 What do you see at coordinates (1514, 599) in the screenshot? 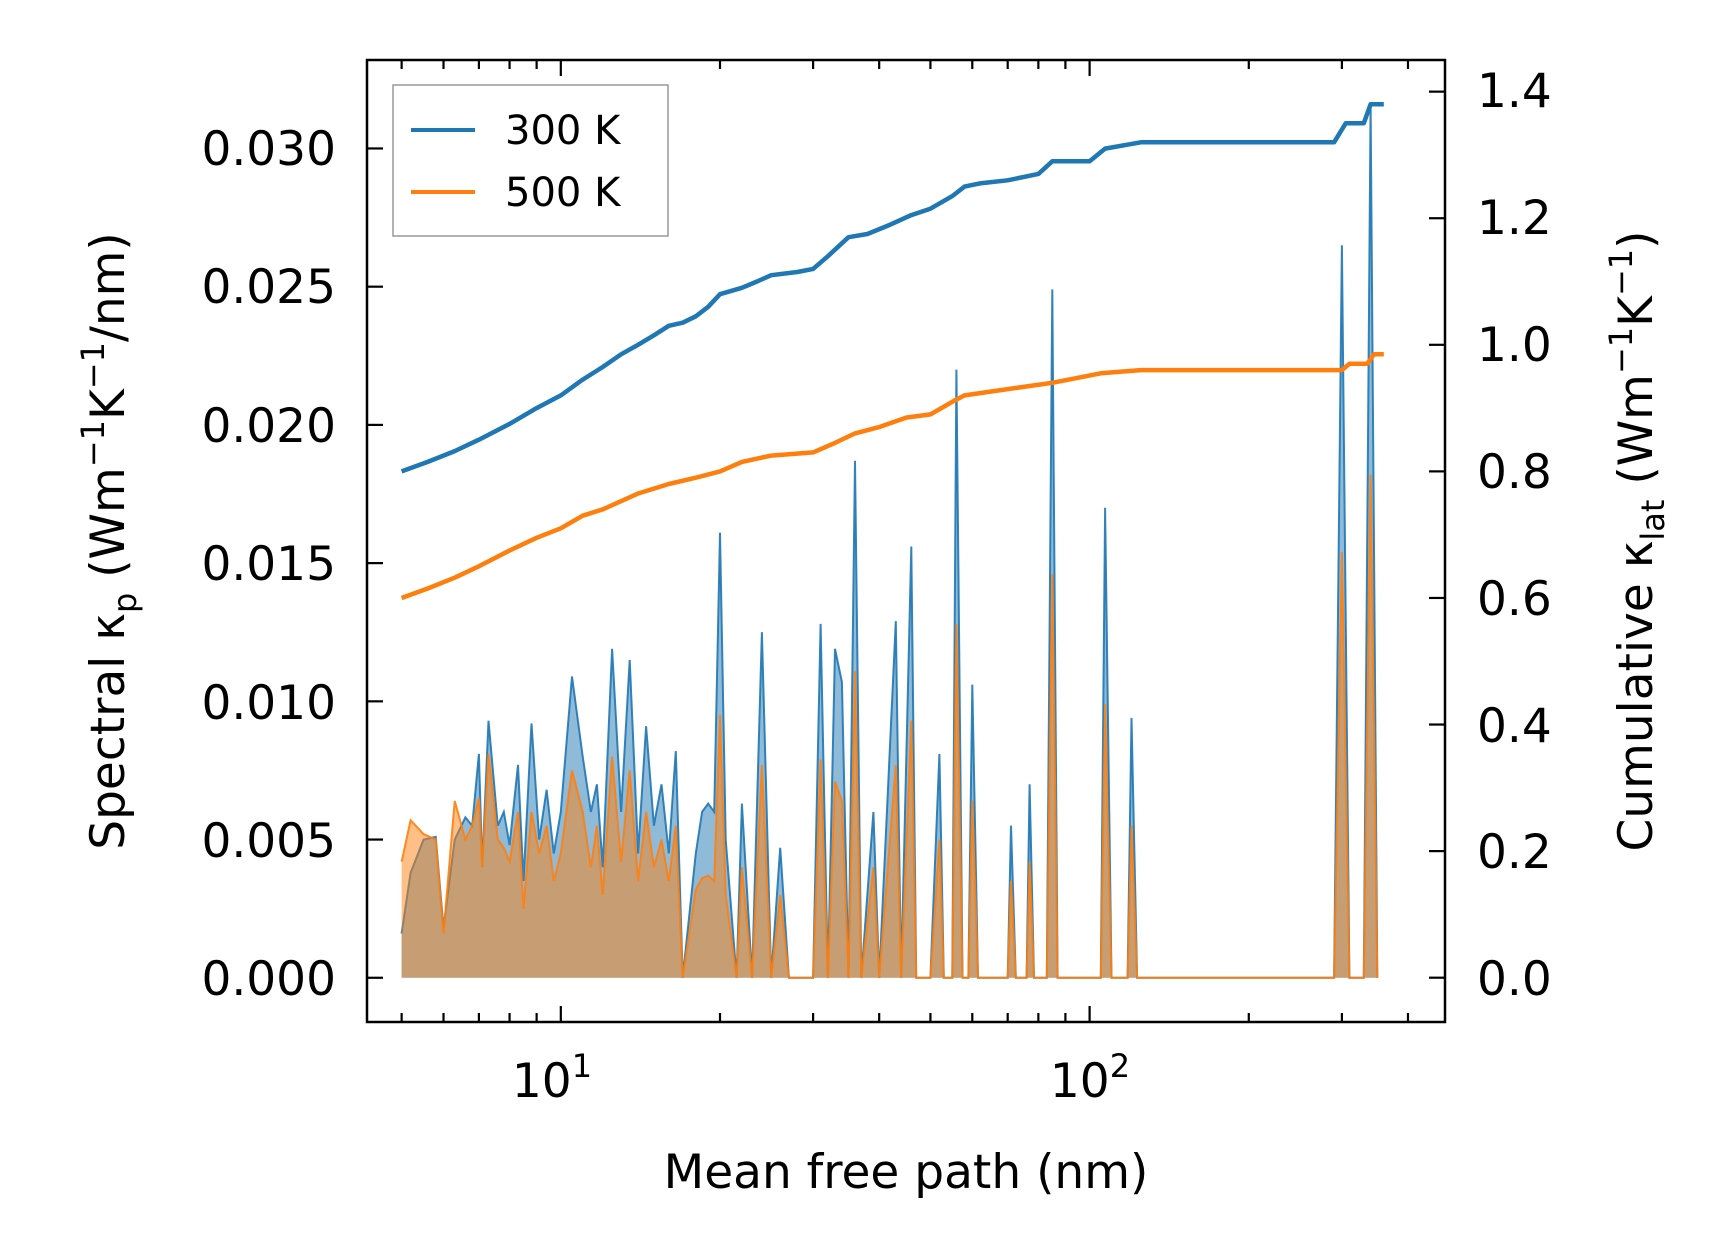
I see `right-tick-label: 0.6` at bounding box center [1514, 599].